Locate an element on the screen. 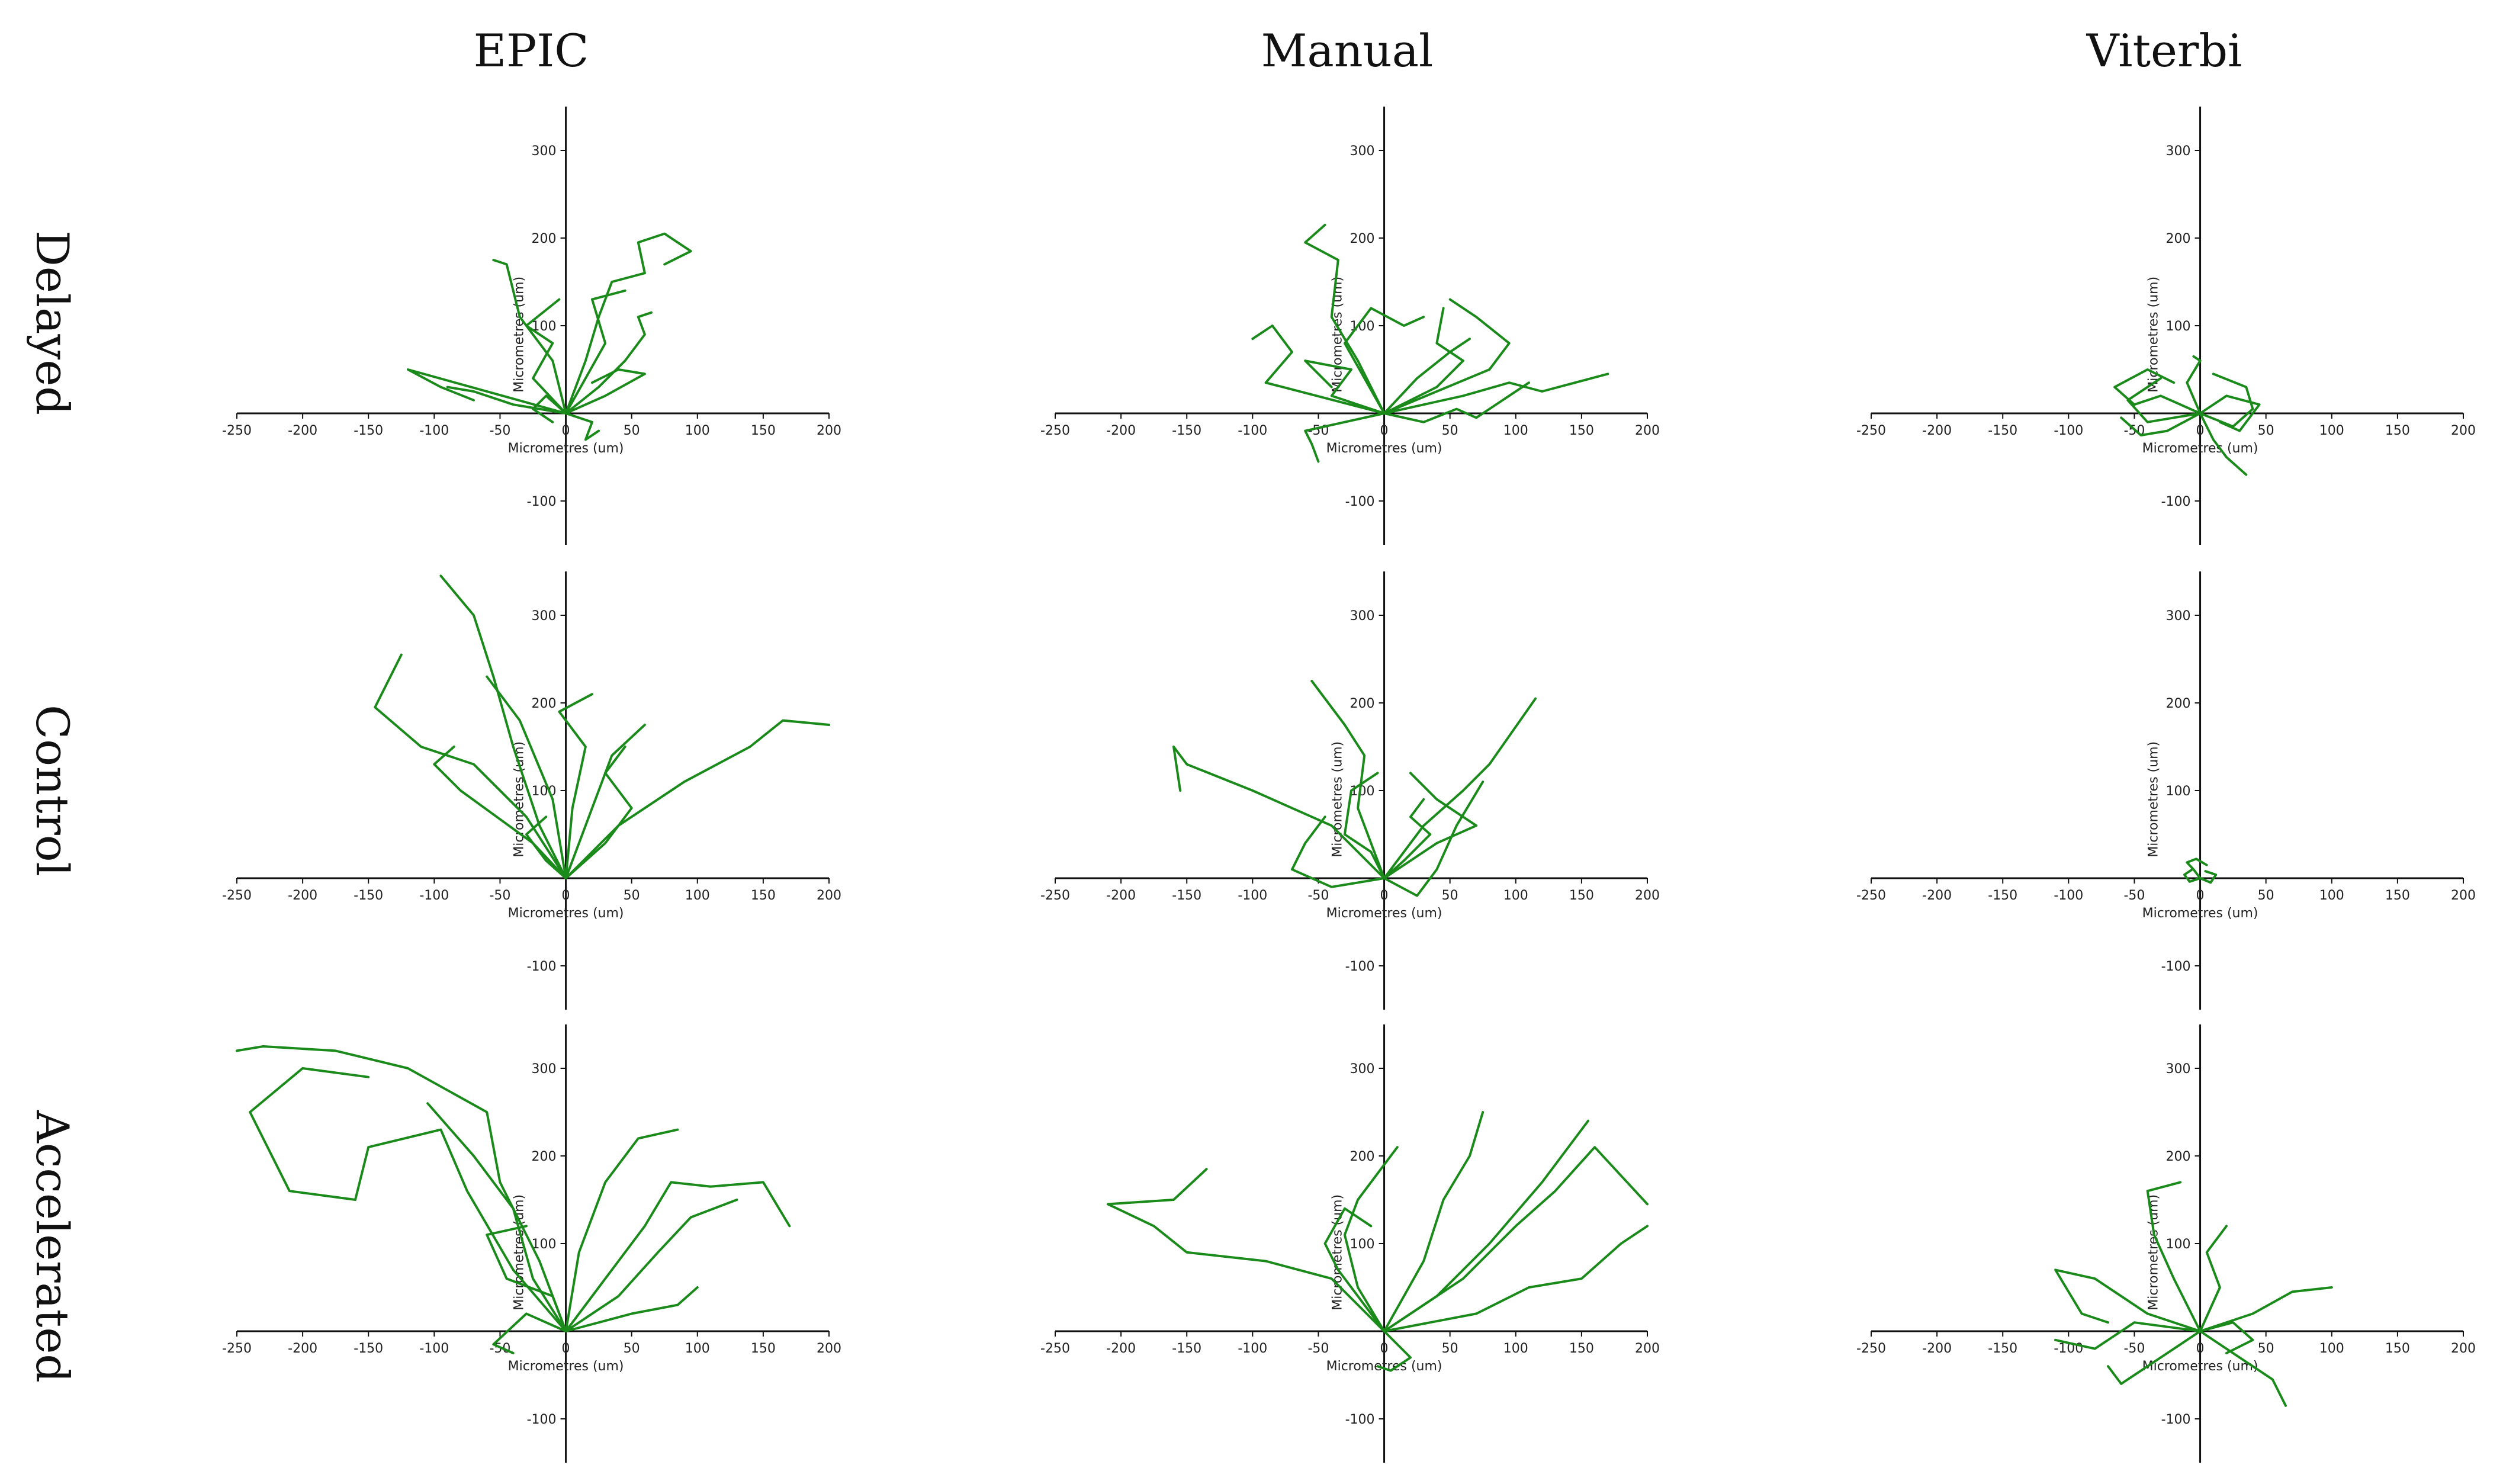 The height and width of the screenshot is (1484, 2503). column-title-viterbi: Viterbi is located at coordinates (2164, 50).